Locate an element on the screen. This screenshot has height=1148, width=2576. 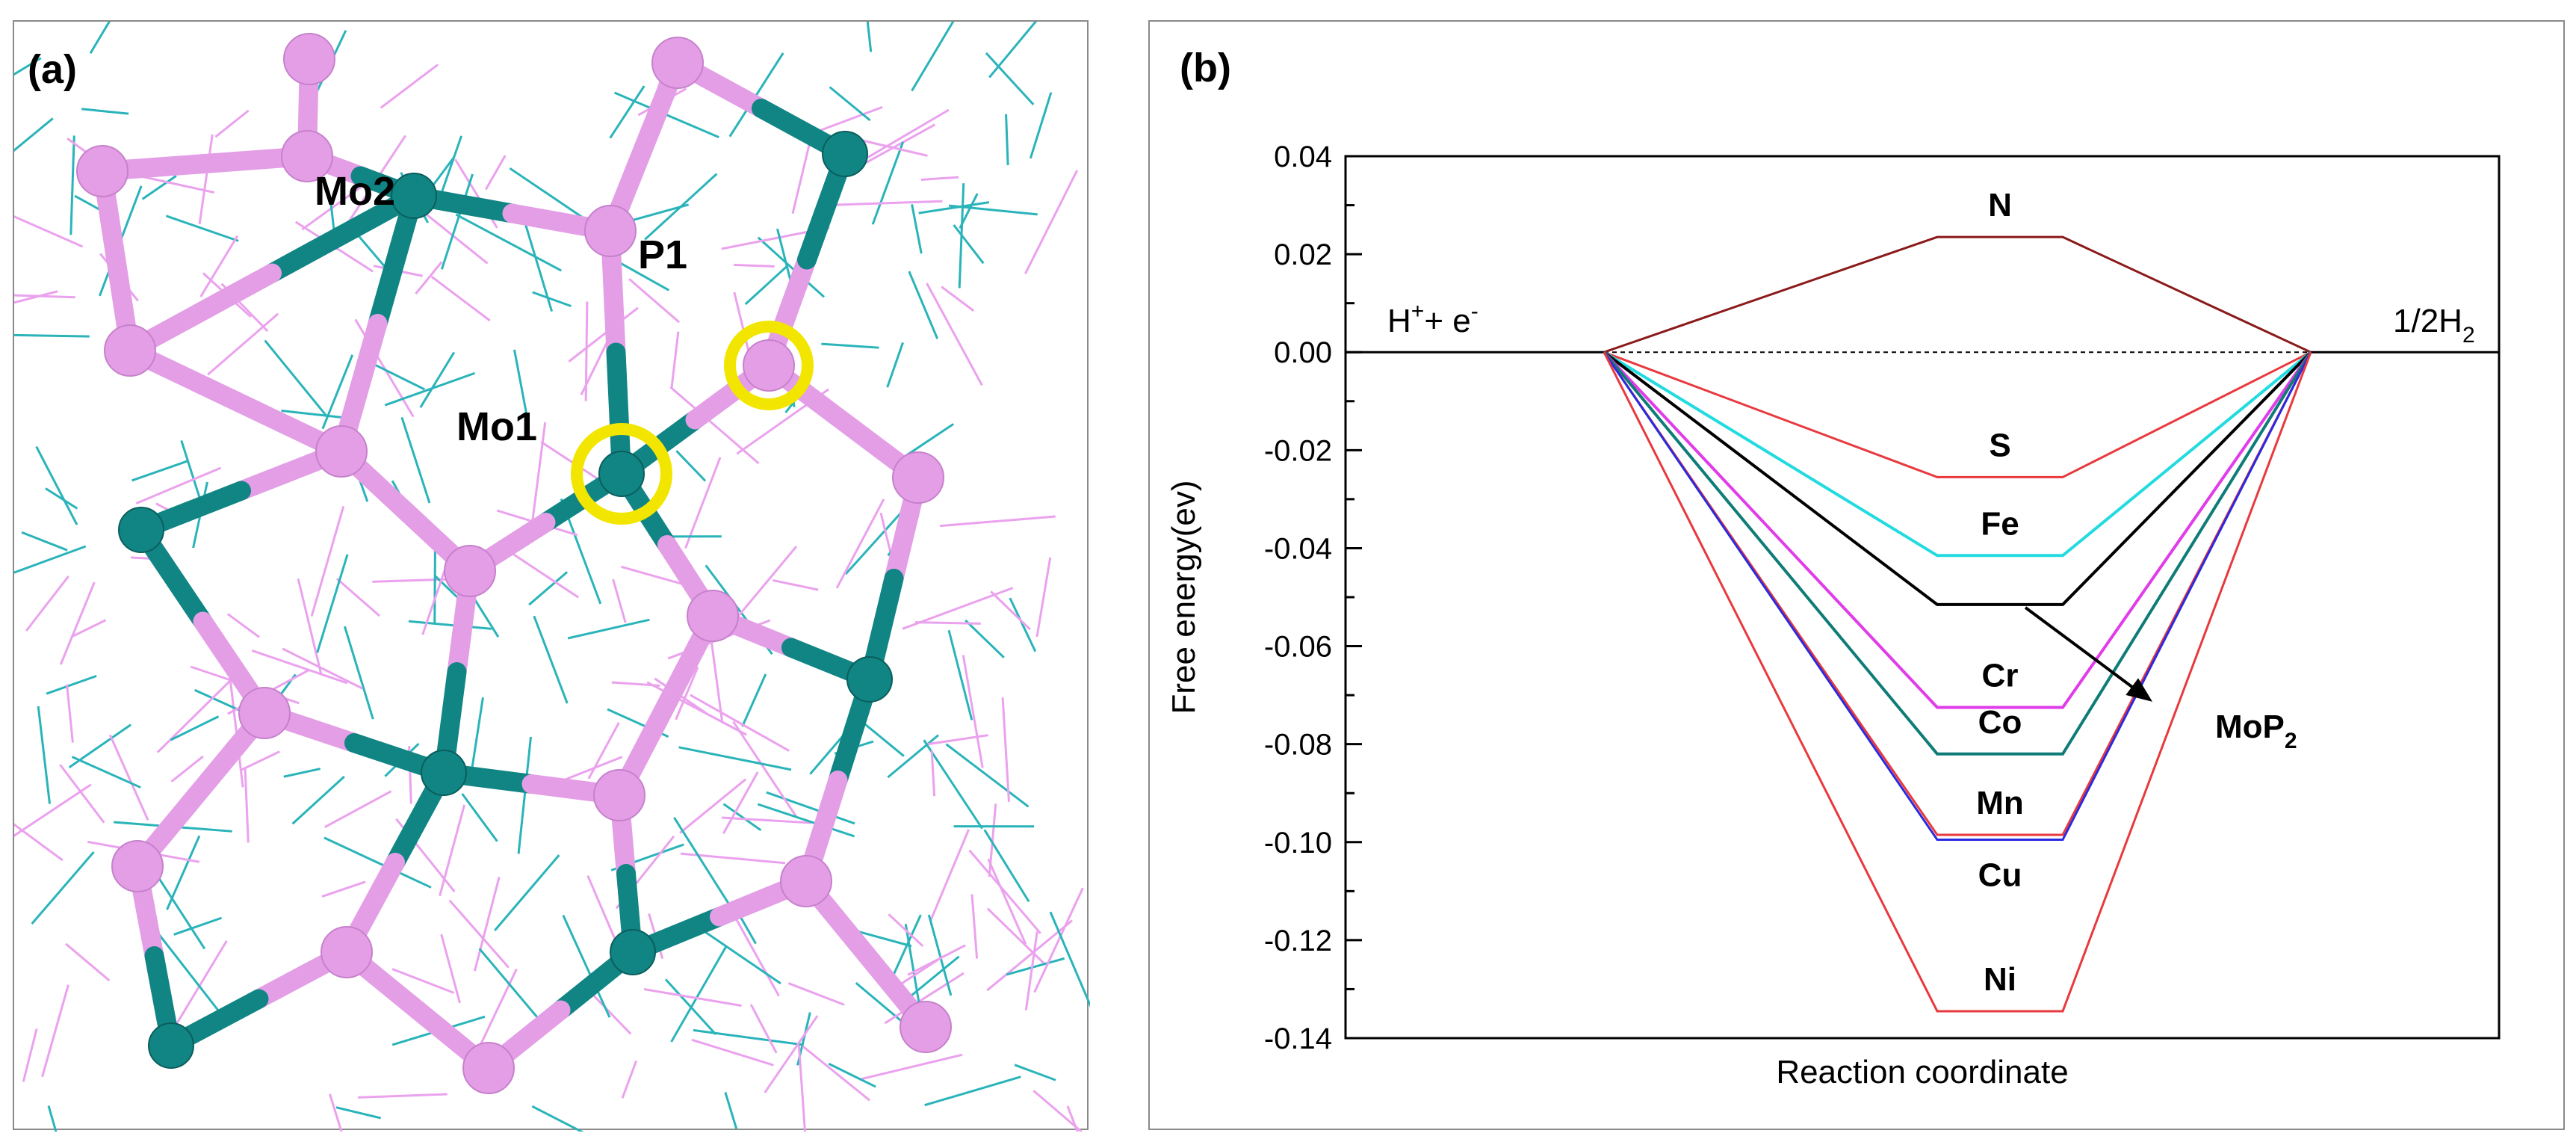
series-label-ni: Ni is located at coordinates (2000, 980).